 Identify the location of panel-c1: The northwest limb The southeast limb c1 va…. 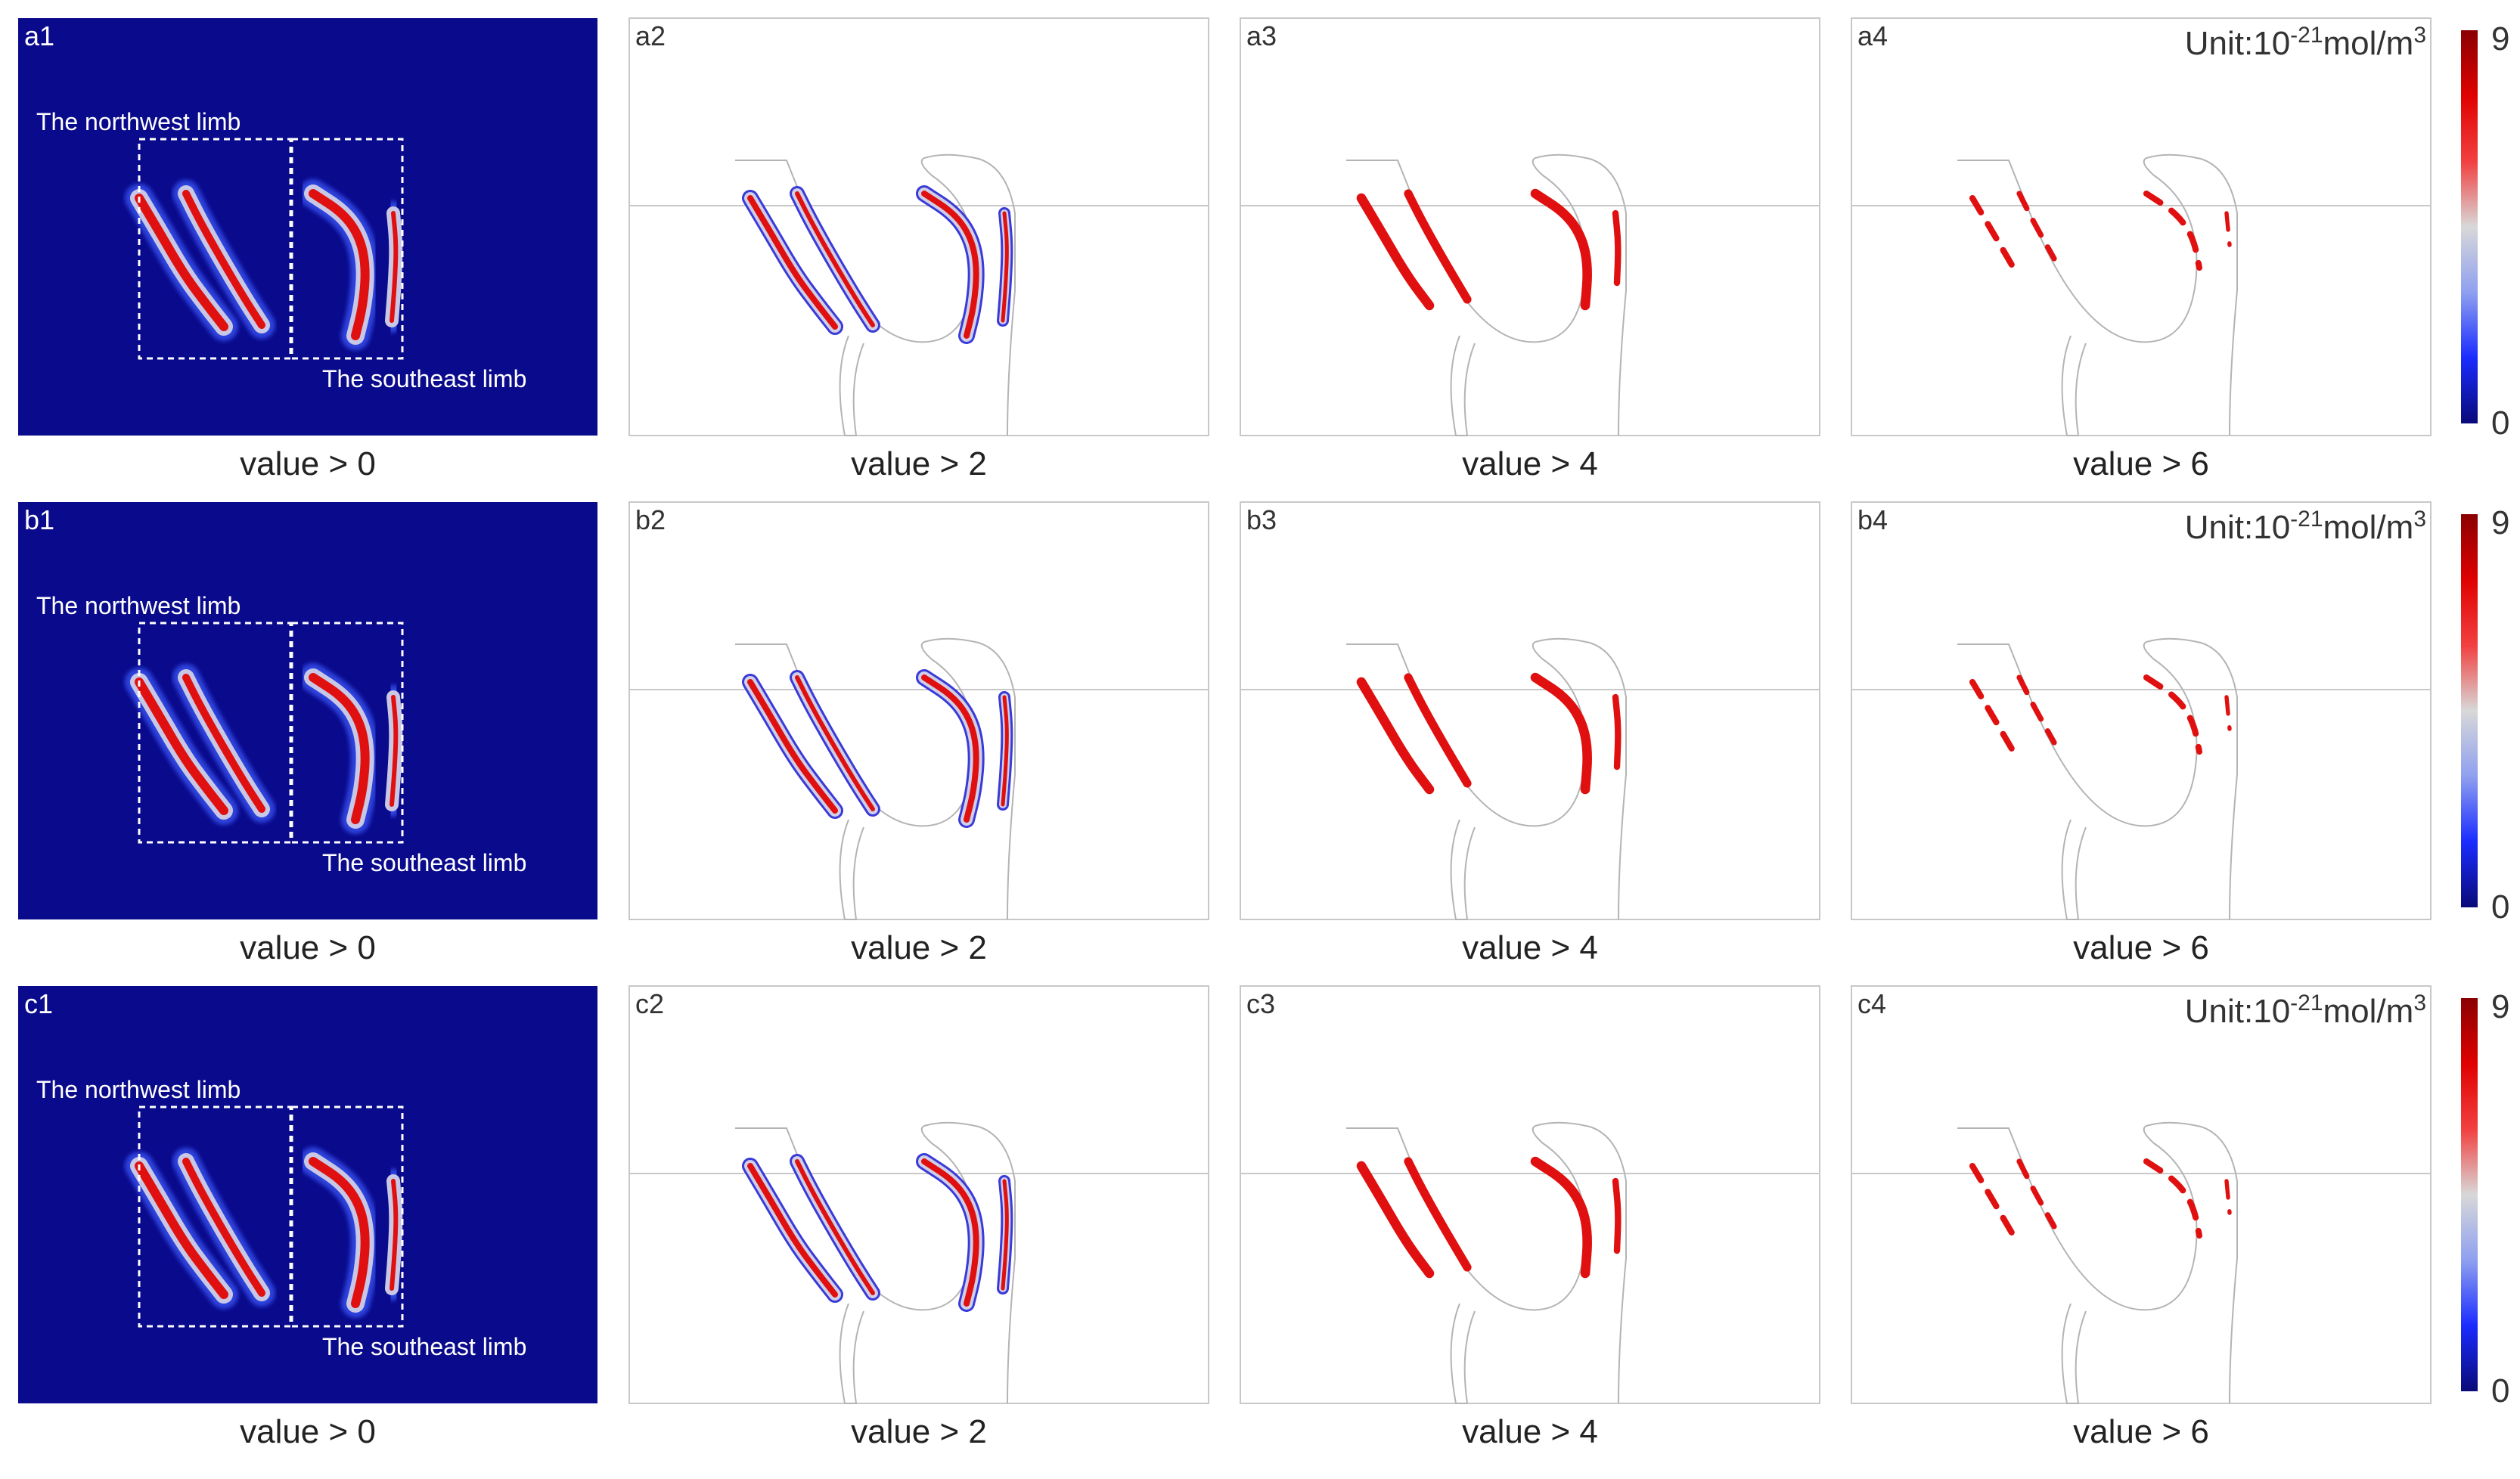
(307, 1218).